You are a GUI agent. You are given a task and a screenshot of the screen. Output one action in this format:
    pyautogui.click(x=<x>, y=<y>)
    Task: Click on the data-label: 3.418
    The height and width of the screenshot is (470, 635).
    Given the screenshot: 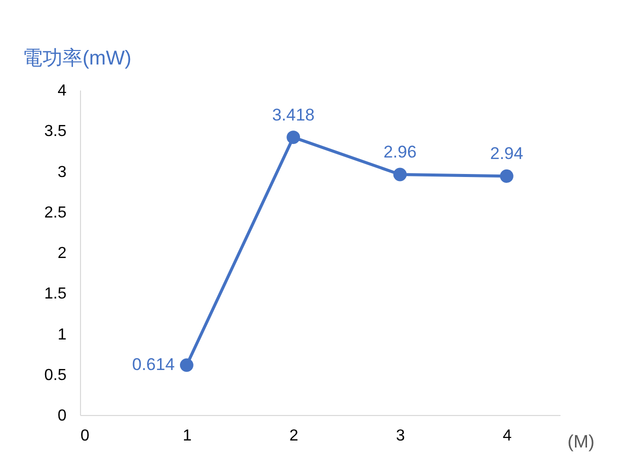 What is the action you would take?
    pyautogui.click(x=293, y=114)
    